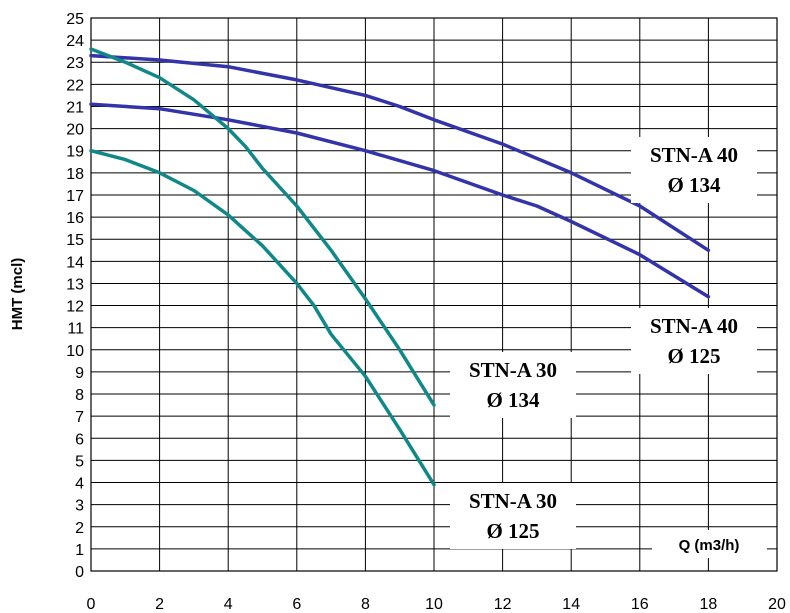  Describe the element at coordinates (75, 174) in the screenshot. I see `y-tick-label: 18` at that location.